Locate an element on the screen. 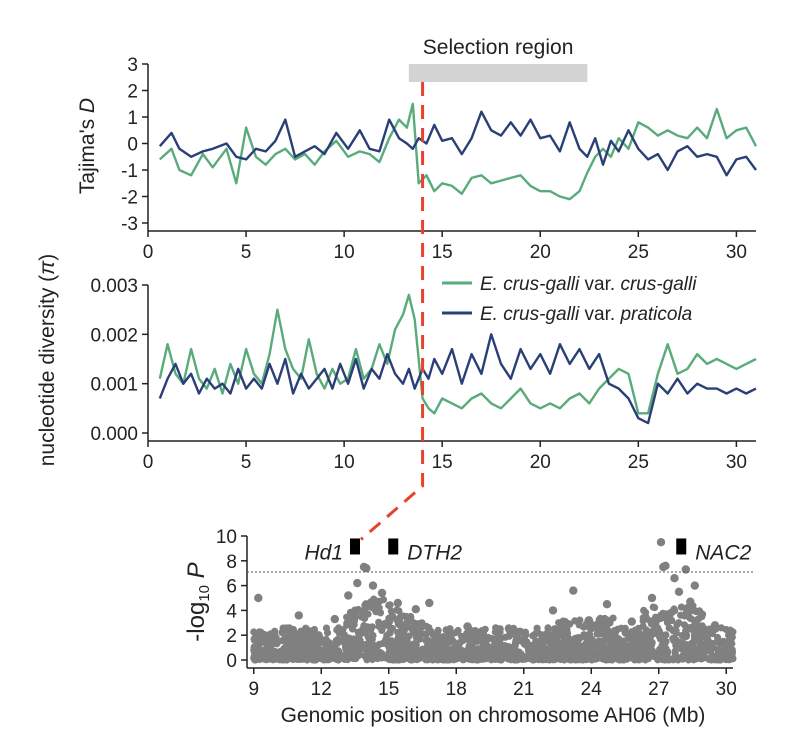 The width and height of the screenshot is (799, 749). nucleotide-diversity-x-tick-label: 15 is located at coordinates (442, 462).